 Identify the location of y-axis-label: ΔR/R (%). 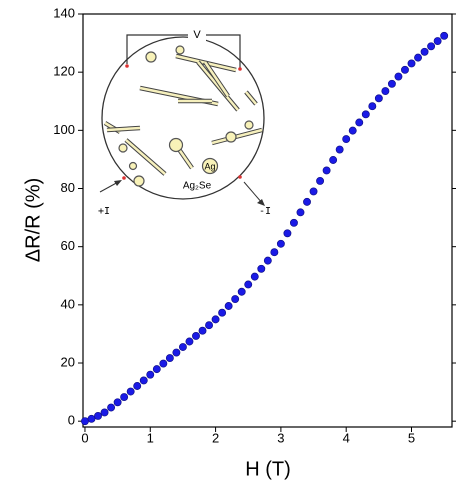
(33, 220).